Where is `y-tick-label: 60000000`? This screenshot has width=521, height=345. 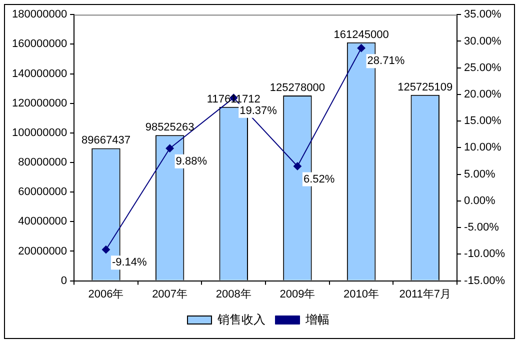
y-tick-label: 60000000 is located at coordinates (43, 192).